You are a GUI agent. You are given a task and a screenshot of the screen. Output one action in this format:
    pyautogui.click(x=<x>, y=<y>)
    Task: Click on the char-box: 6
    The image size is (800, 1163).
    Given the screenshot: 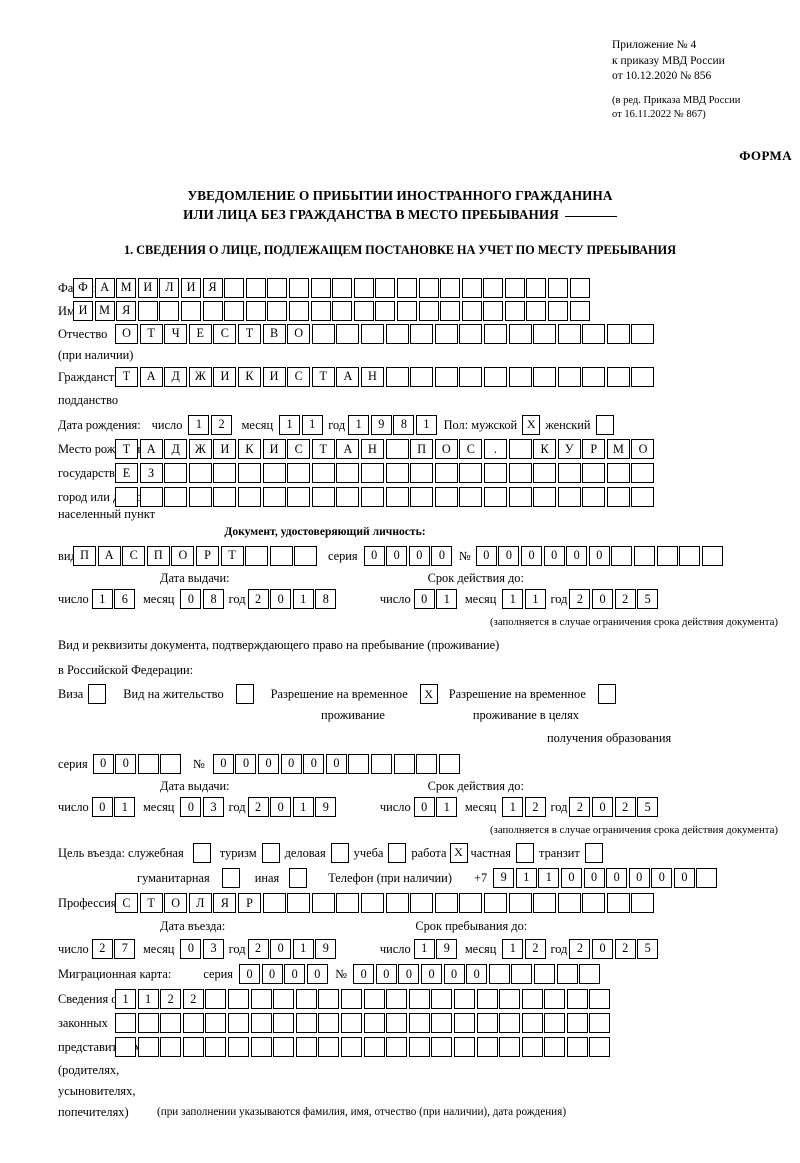 What is the action you would take?
    pyautogui.click(x=125, y=599)
    